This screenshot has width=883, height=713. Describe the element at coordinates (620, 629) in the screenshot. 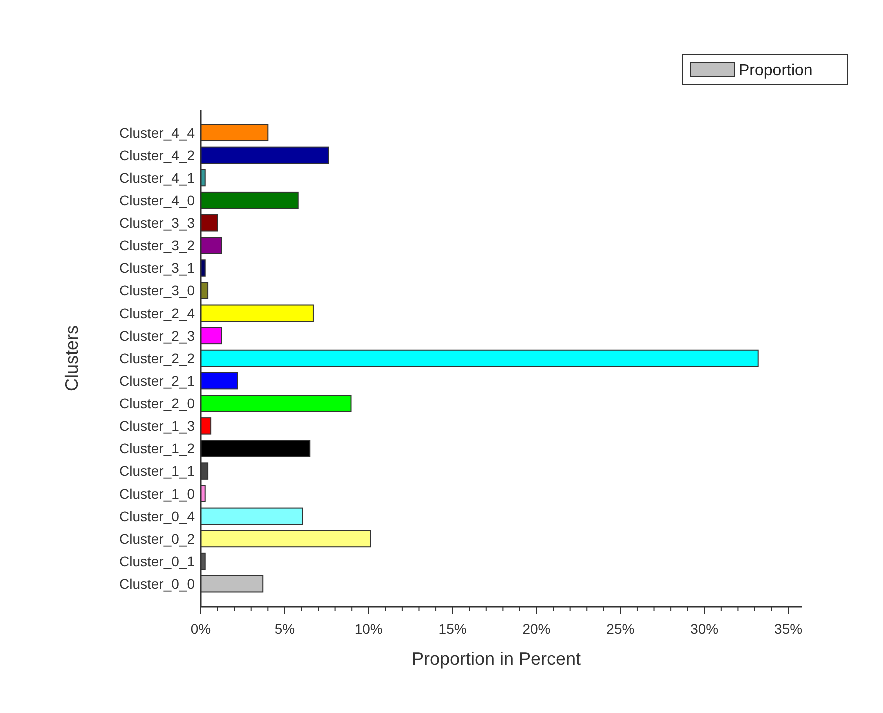

I see `x-tick-label: 25%` at that location.